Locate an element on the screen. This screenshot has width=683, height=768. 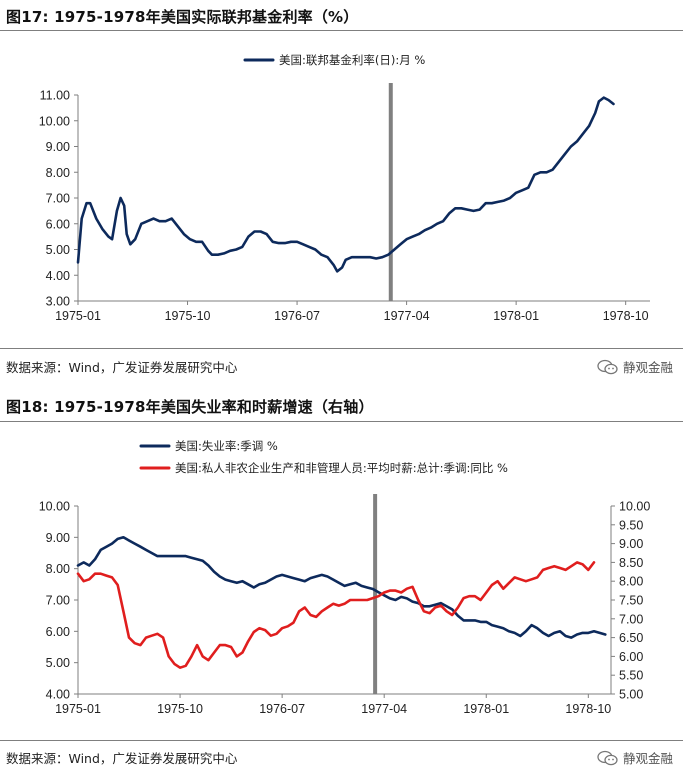
figure-17-title-text: 1975-1978年美国实际联邦基金利率（%） is located at coordinates (206, 17).